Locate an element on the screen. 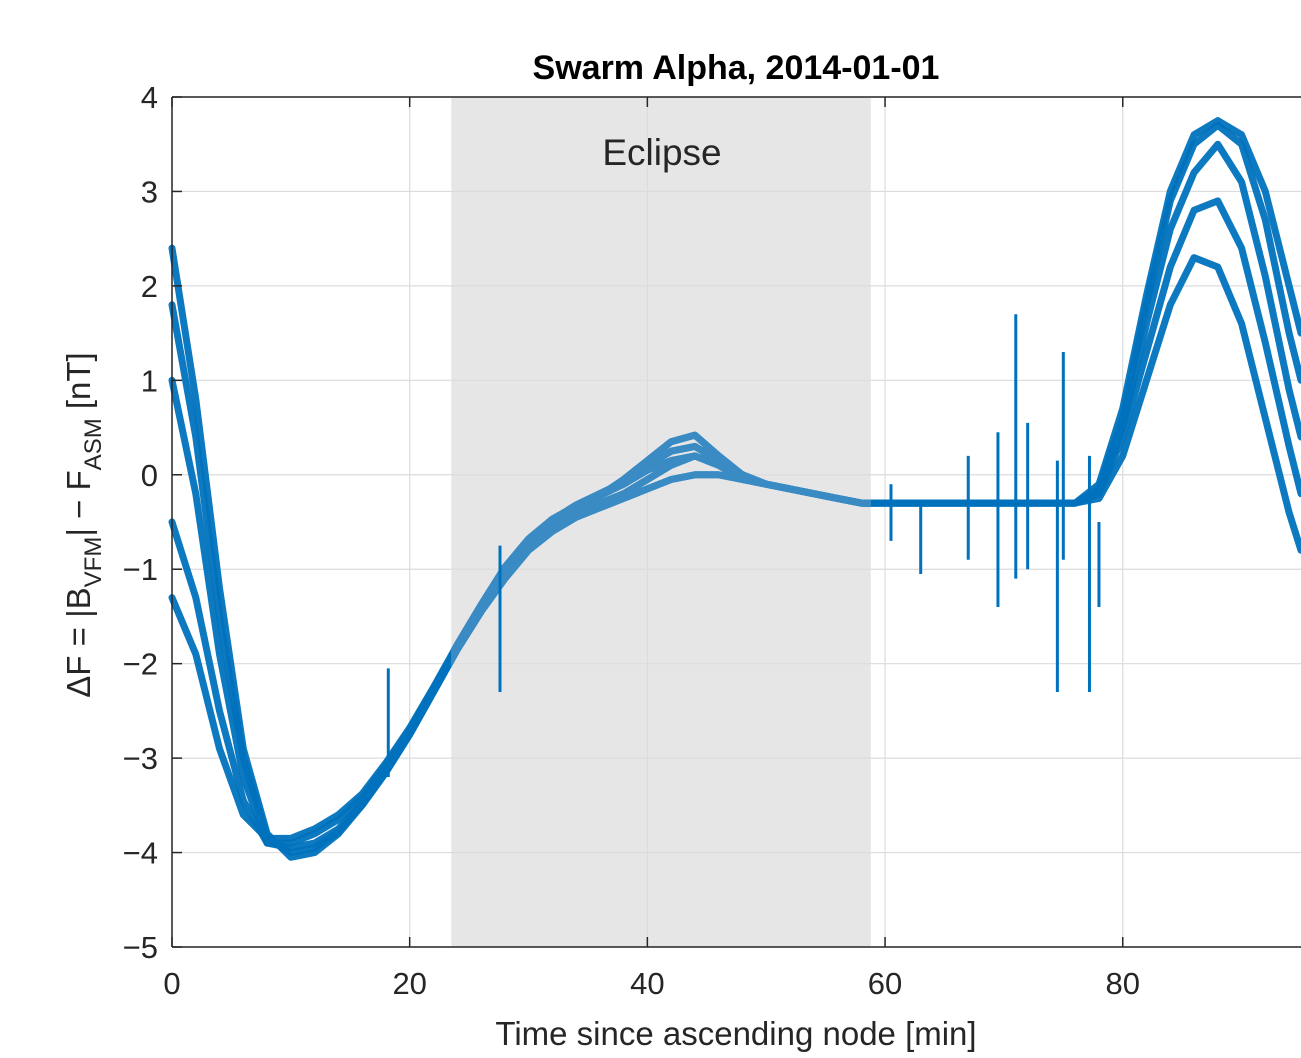  y-label-sub2: ASM is located at coordinates (93, 444).